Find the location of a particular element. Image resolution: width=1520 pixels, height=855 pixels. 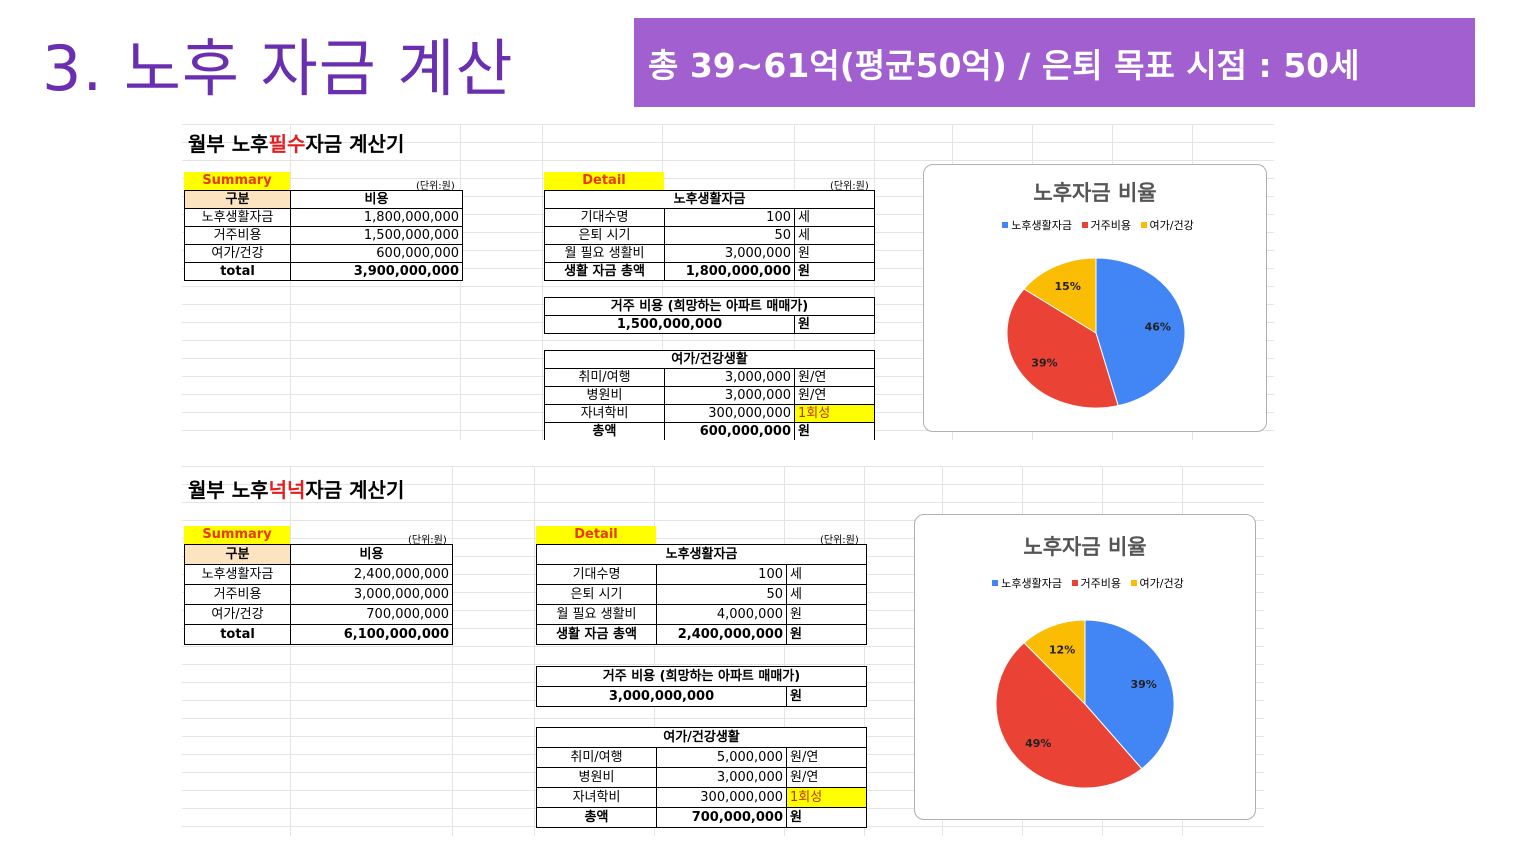

pie-chart-generous: 노후자금 비율 노후생활자금 거주비용 여가/건강 39% 49% 12% is located at coordinates (1085, 667).